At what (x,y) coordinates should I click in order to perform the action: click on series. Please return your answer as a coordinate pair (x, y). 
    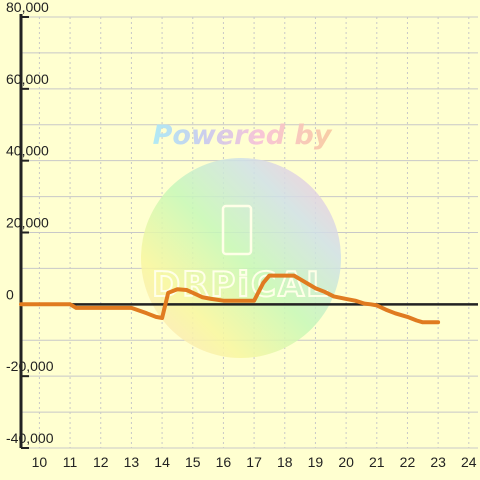
    Looking at the image, I should click on (230, 299).